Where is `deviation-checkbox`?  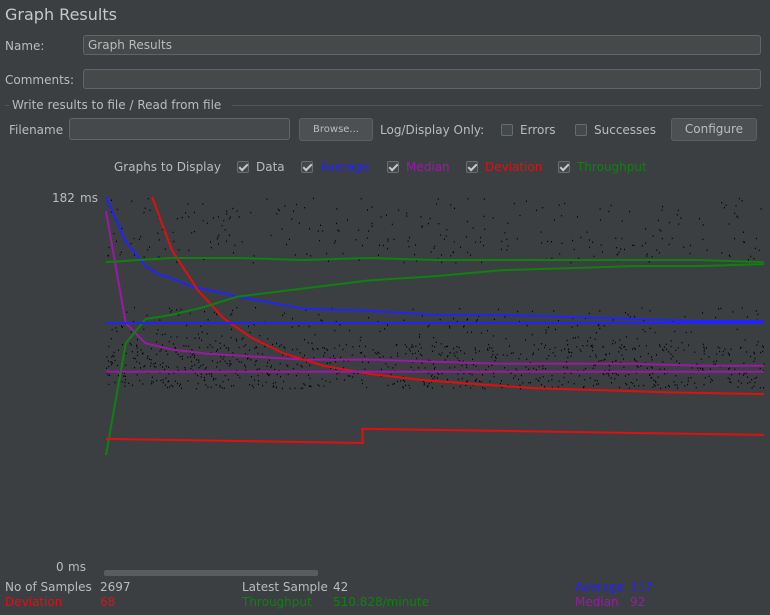 deviation-checkbox is located at coordinates (472, 167).